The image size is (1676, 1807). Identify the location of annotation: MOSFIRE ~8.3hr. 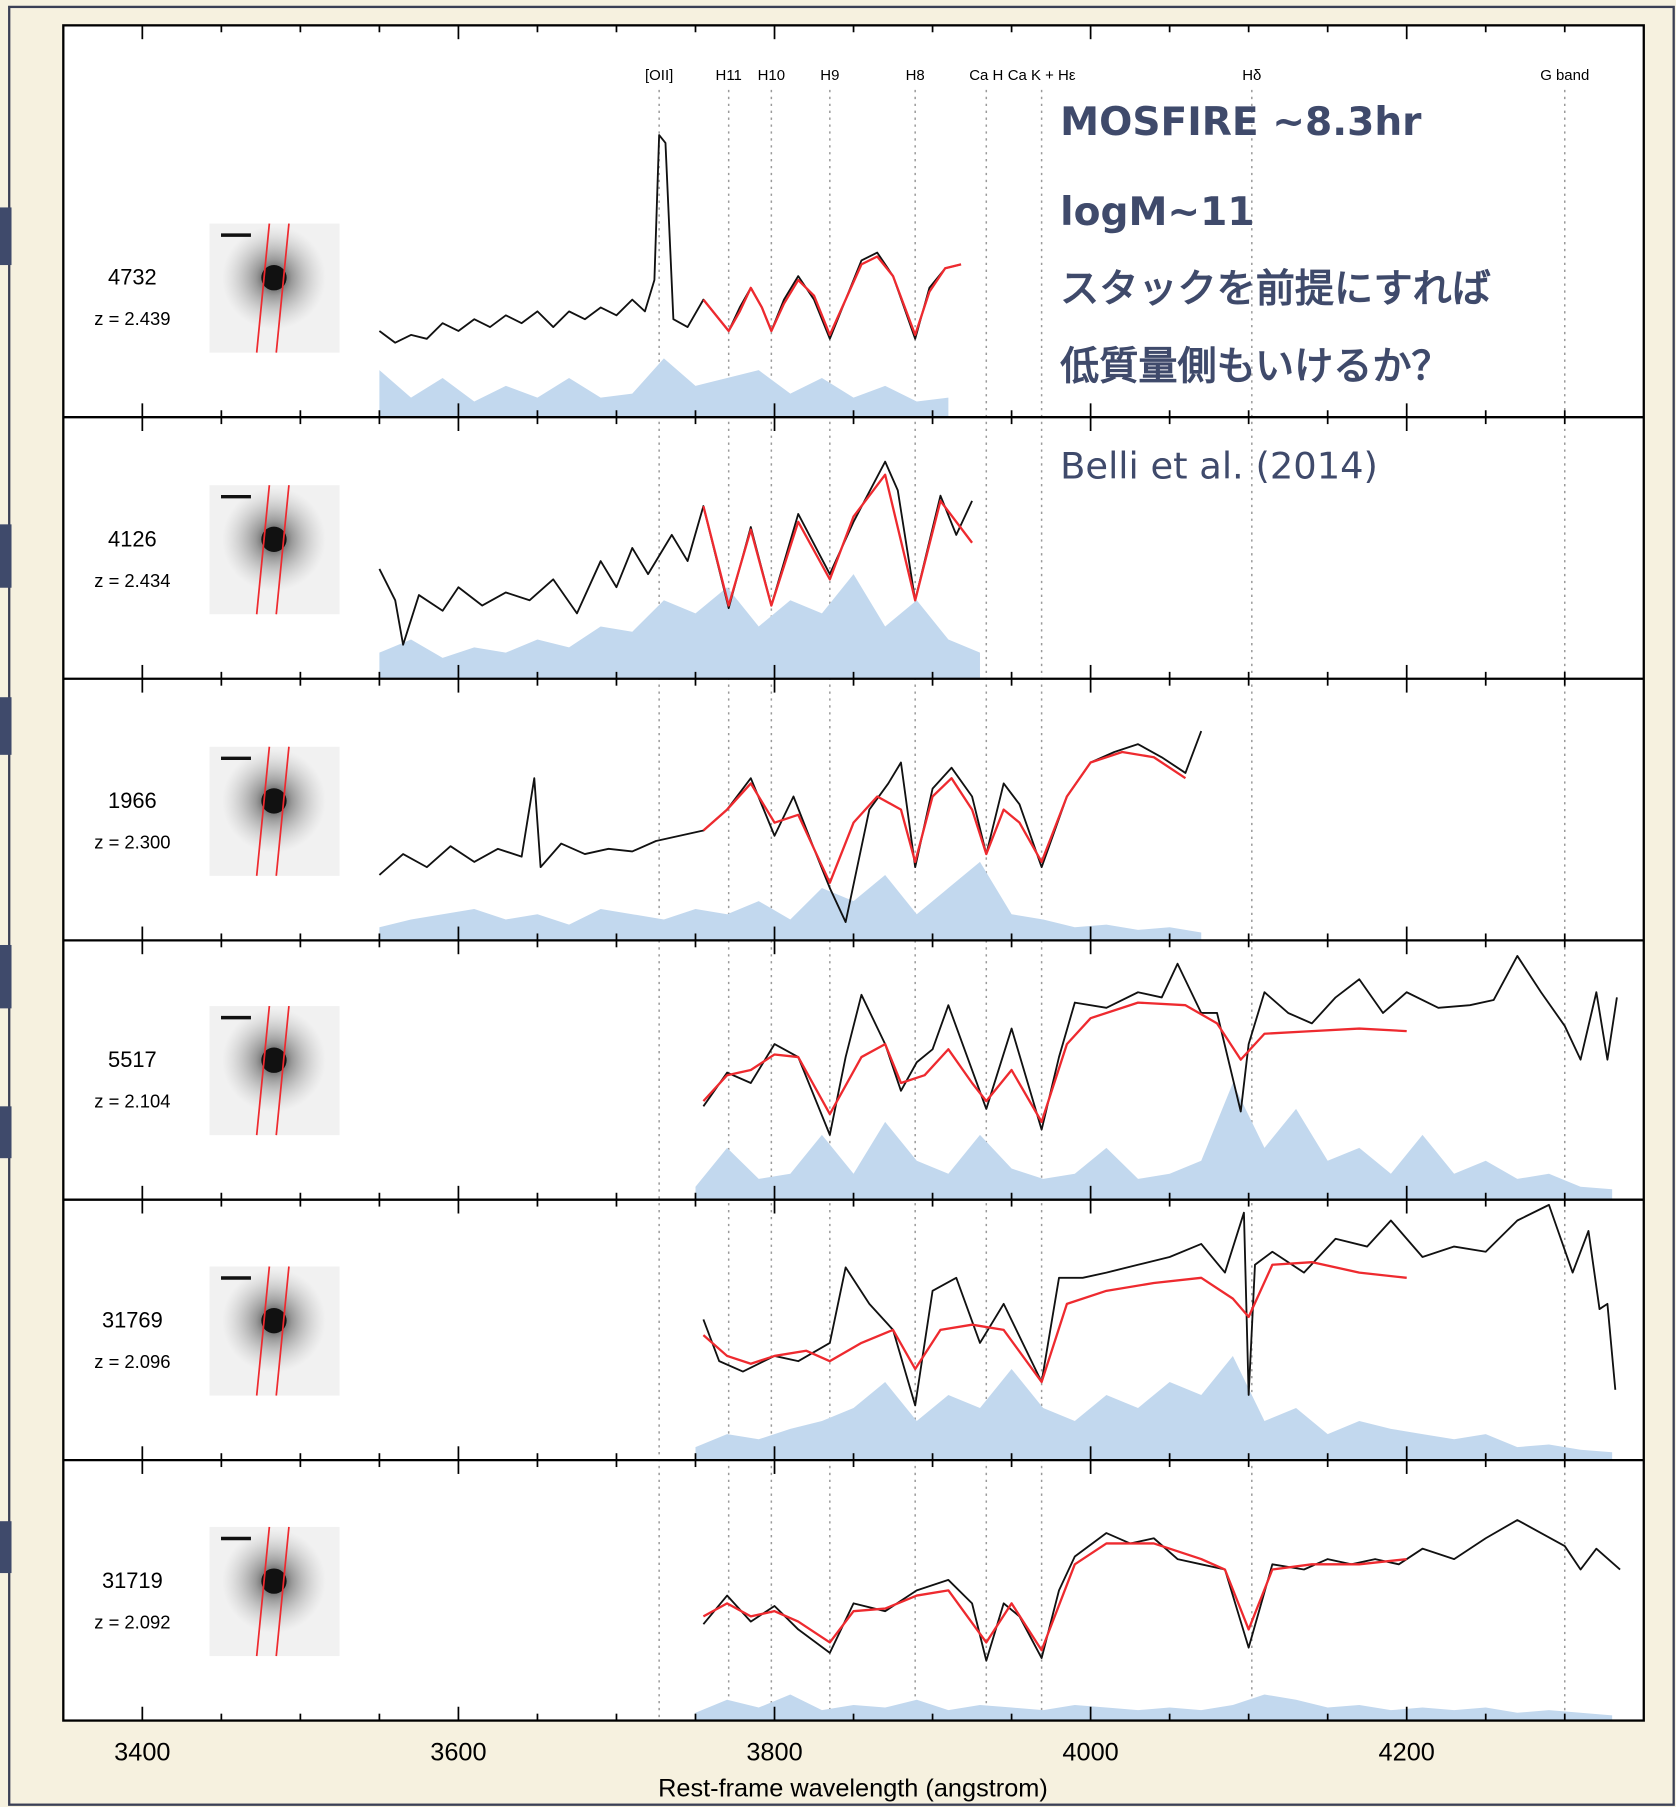
(1241, 122).